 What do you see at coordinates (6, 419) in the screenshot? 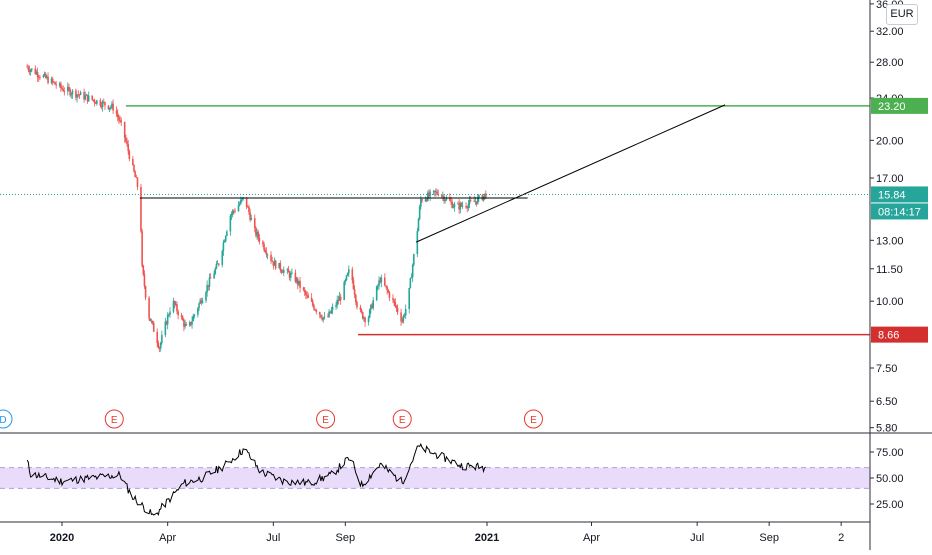
I see `dividend-badge` at bounding box center [6, 419].